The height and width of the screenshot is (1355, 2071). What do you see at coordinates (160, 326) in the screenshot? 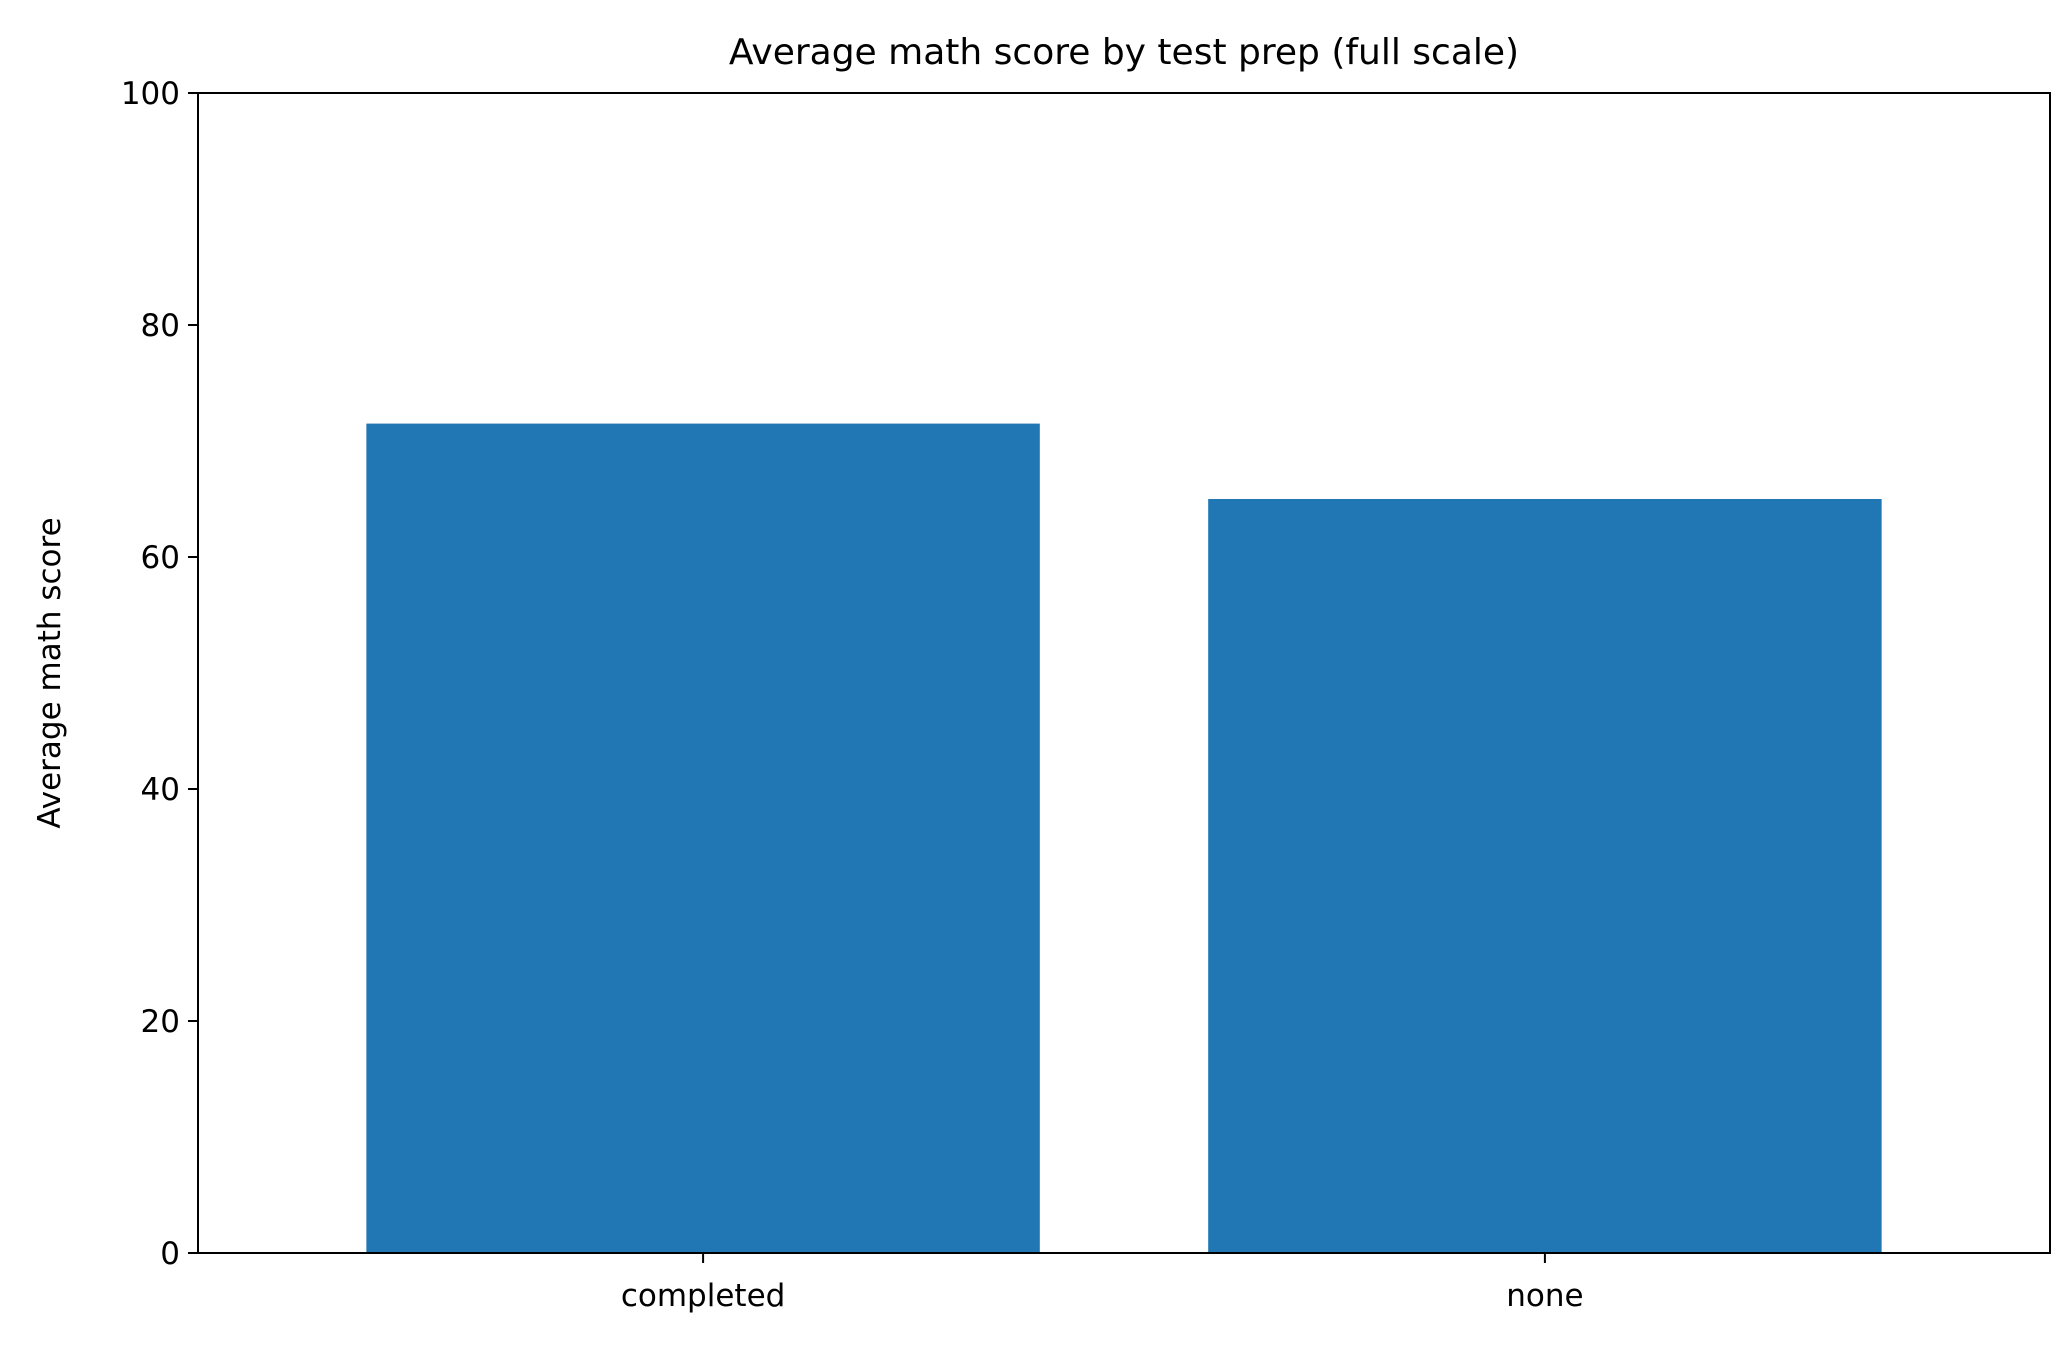
I see `y-tick-label: 80` at bounding box center [160, 326].